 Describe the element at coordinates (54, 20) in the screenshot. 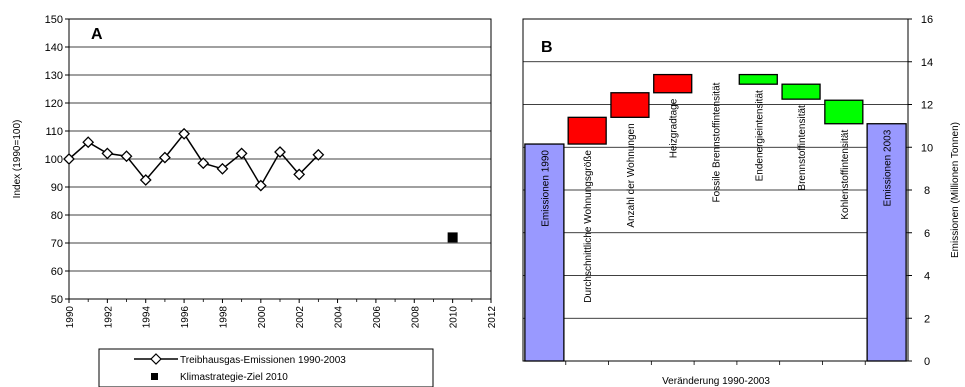

I see `panel-a-y-tick-label: 150` at that location.